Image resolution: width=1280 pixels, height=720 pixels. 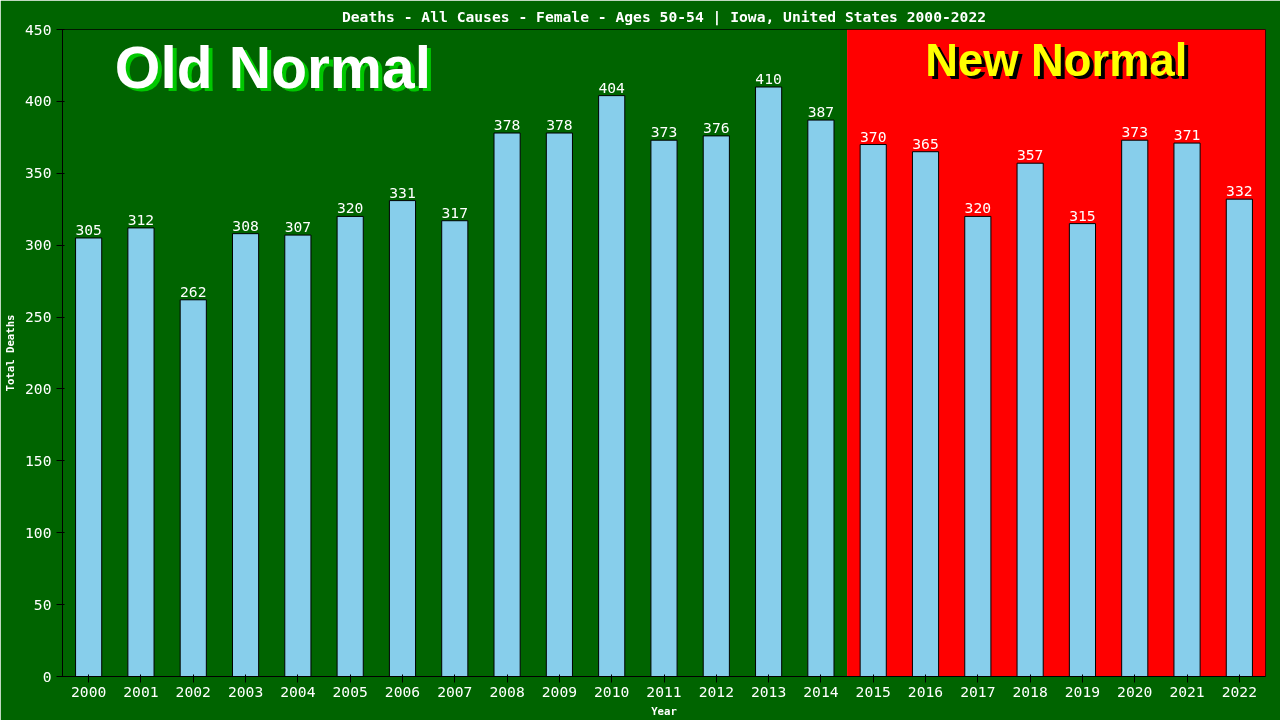 I want to click on y-tick-label: 0, so click(x=47, y=676).